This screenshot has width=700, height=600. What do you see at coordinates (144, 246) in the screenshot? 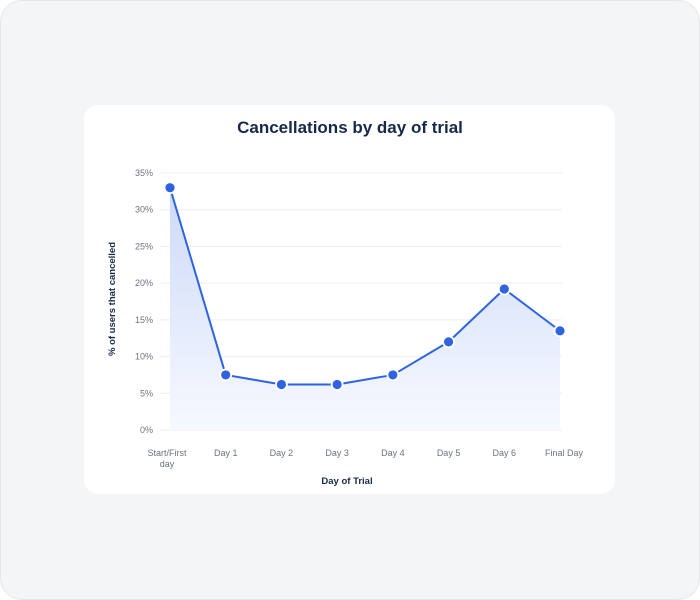
I see `y-tick-label: 25%` at bounding box center [144, 246].